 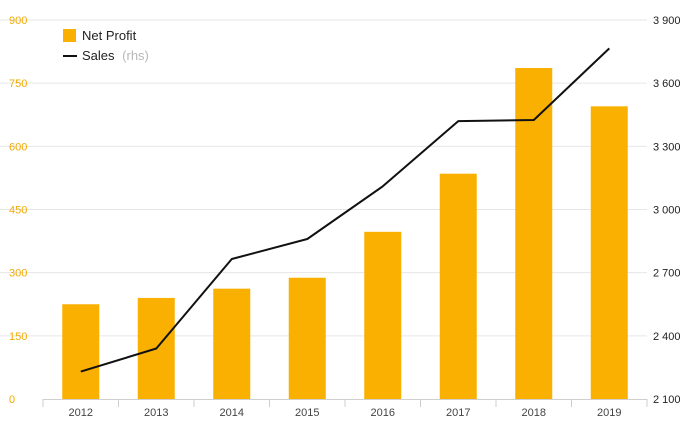 What do you see at coordinates (69, 35) in the screenshot?
I see `legend-swatch-net-profit` at bounding box center [69, 35].